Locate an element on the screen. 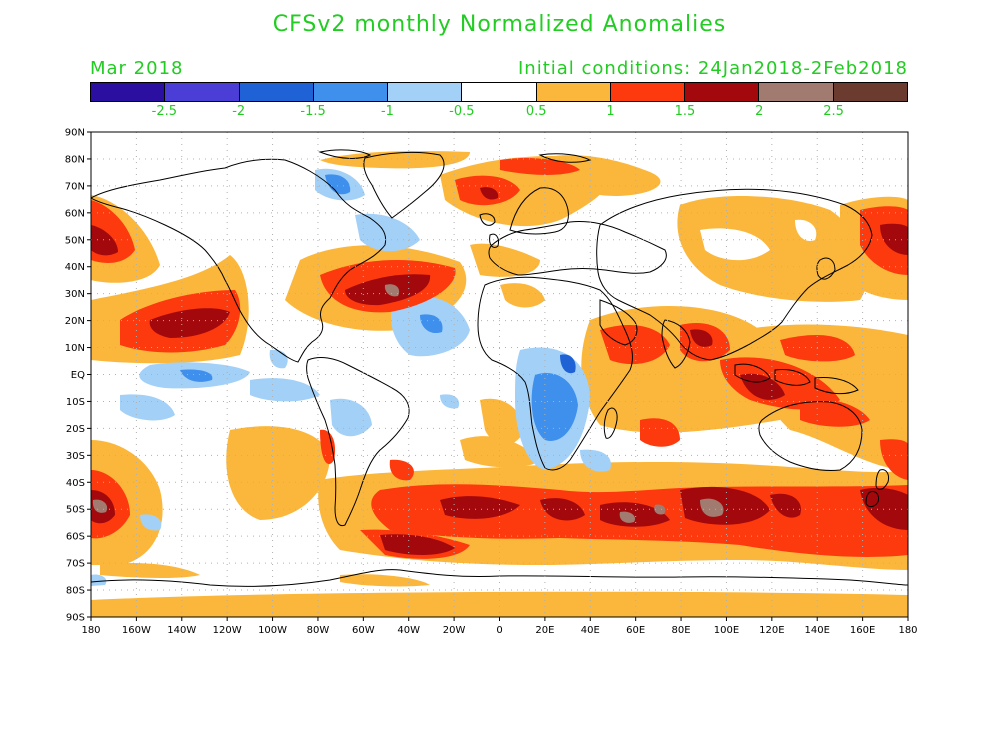  lat-label: 40S is located at coordinates (75, 483).